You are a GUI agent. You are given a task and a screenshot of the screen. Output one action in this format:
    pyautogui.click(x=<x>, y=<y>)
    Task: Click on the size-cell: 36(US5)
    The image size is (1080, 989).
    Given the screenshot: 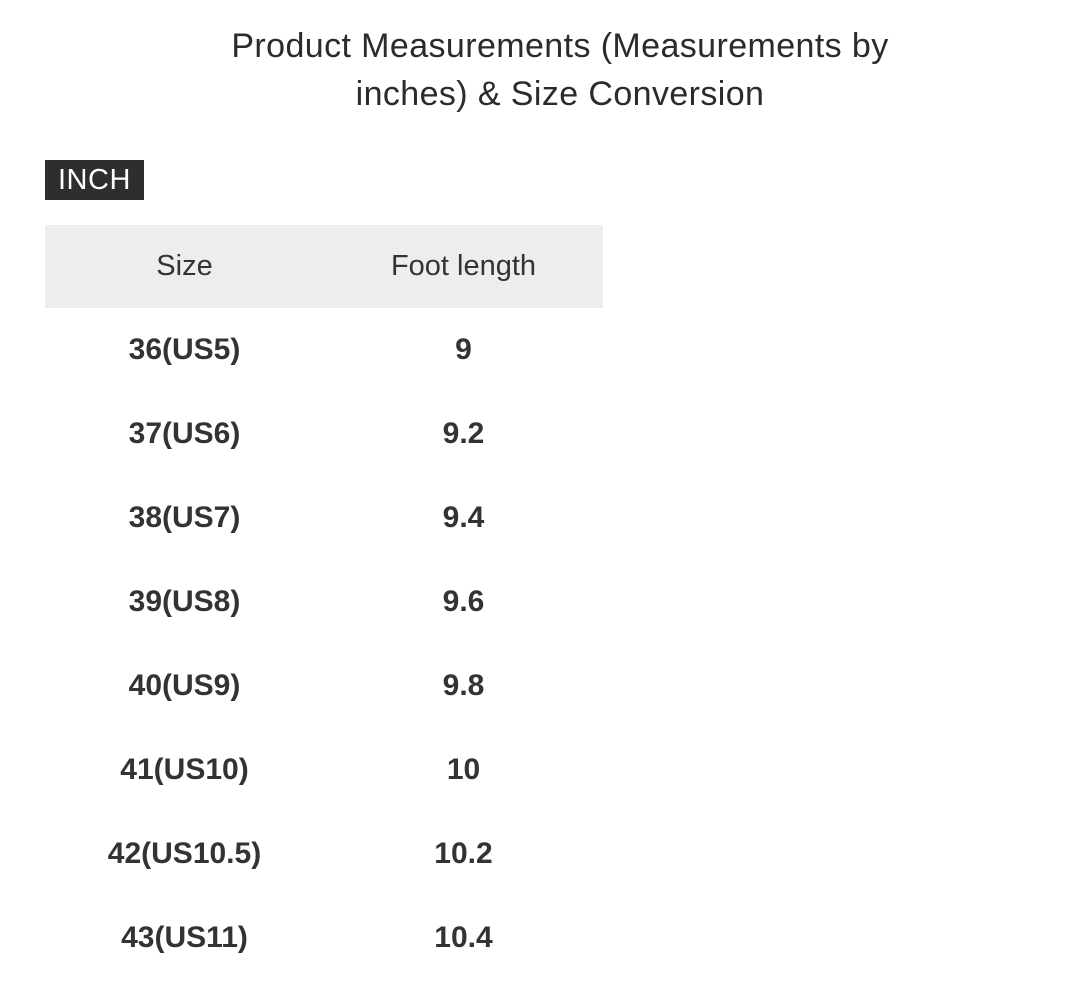 What is the action you would take?
    pyautogui.click(x=184, y=349)
    